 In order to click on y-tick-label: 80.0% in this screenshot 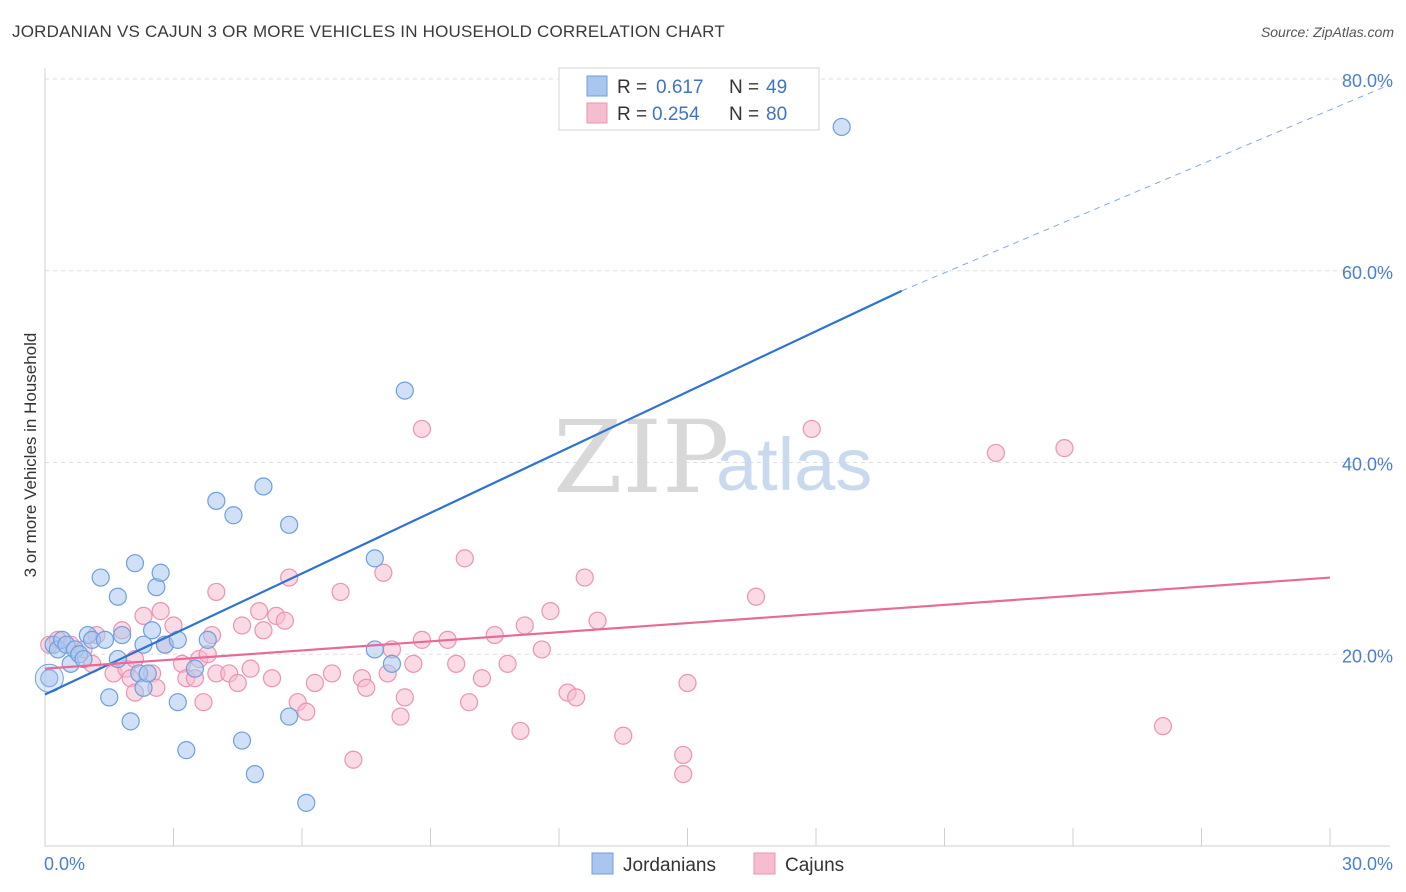, I will do `click(1367, 81)`.